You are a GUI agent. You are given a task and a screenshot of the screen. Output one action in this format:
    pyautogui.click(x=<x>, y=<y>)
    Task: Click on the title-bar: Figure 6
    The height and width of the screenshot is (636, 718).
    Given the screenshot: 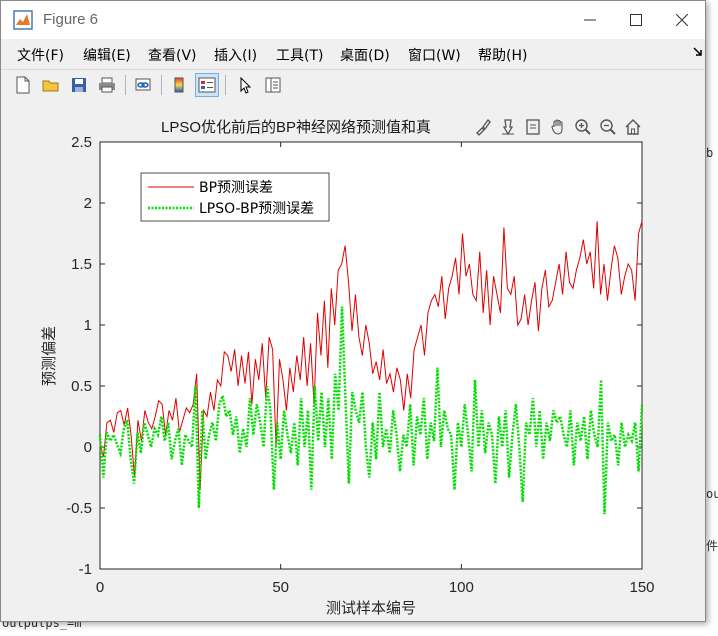 What is the action you would take?
    pyautogui.click(x=353, y=20)
    